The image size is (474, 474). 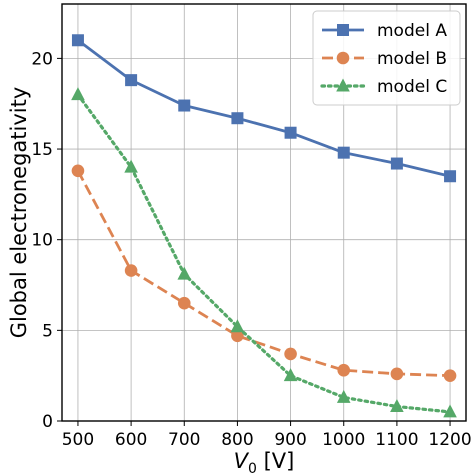 I want to click on legend-label: model A, so click(x=412, y=31).